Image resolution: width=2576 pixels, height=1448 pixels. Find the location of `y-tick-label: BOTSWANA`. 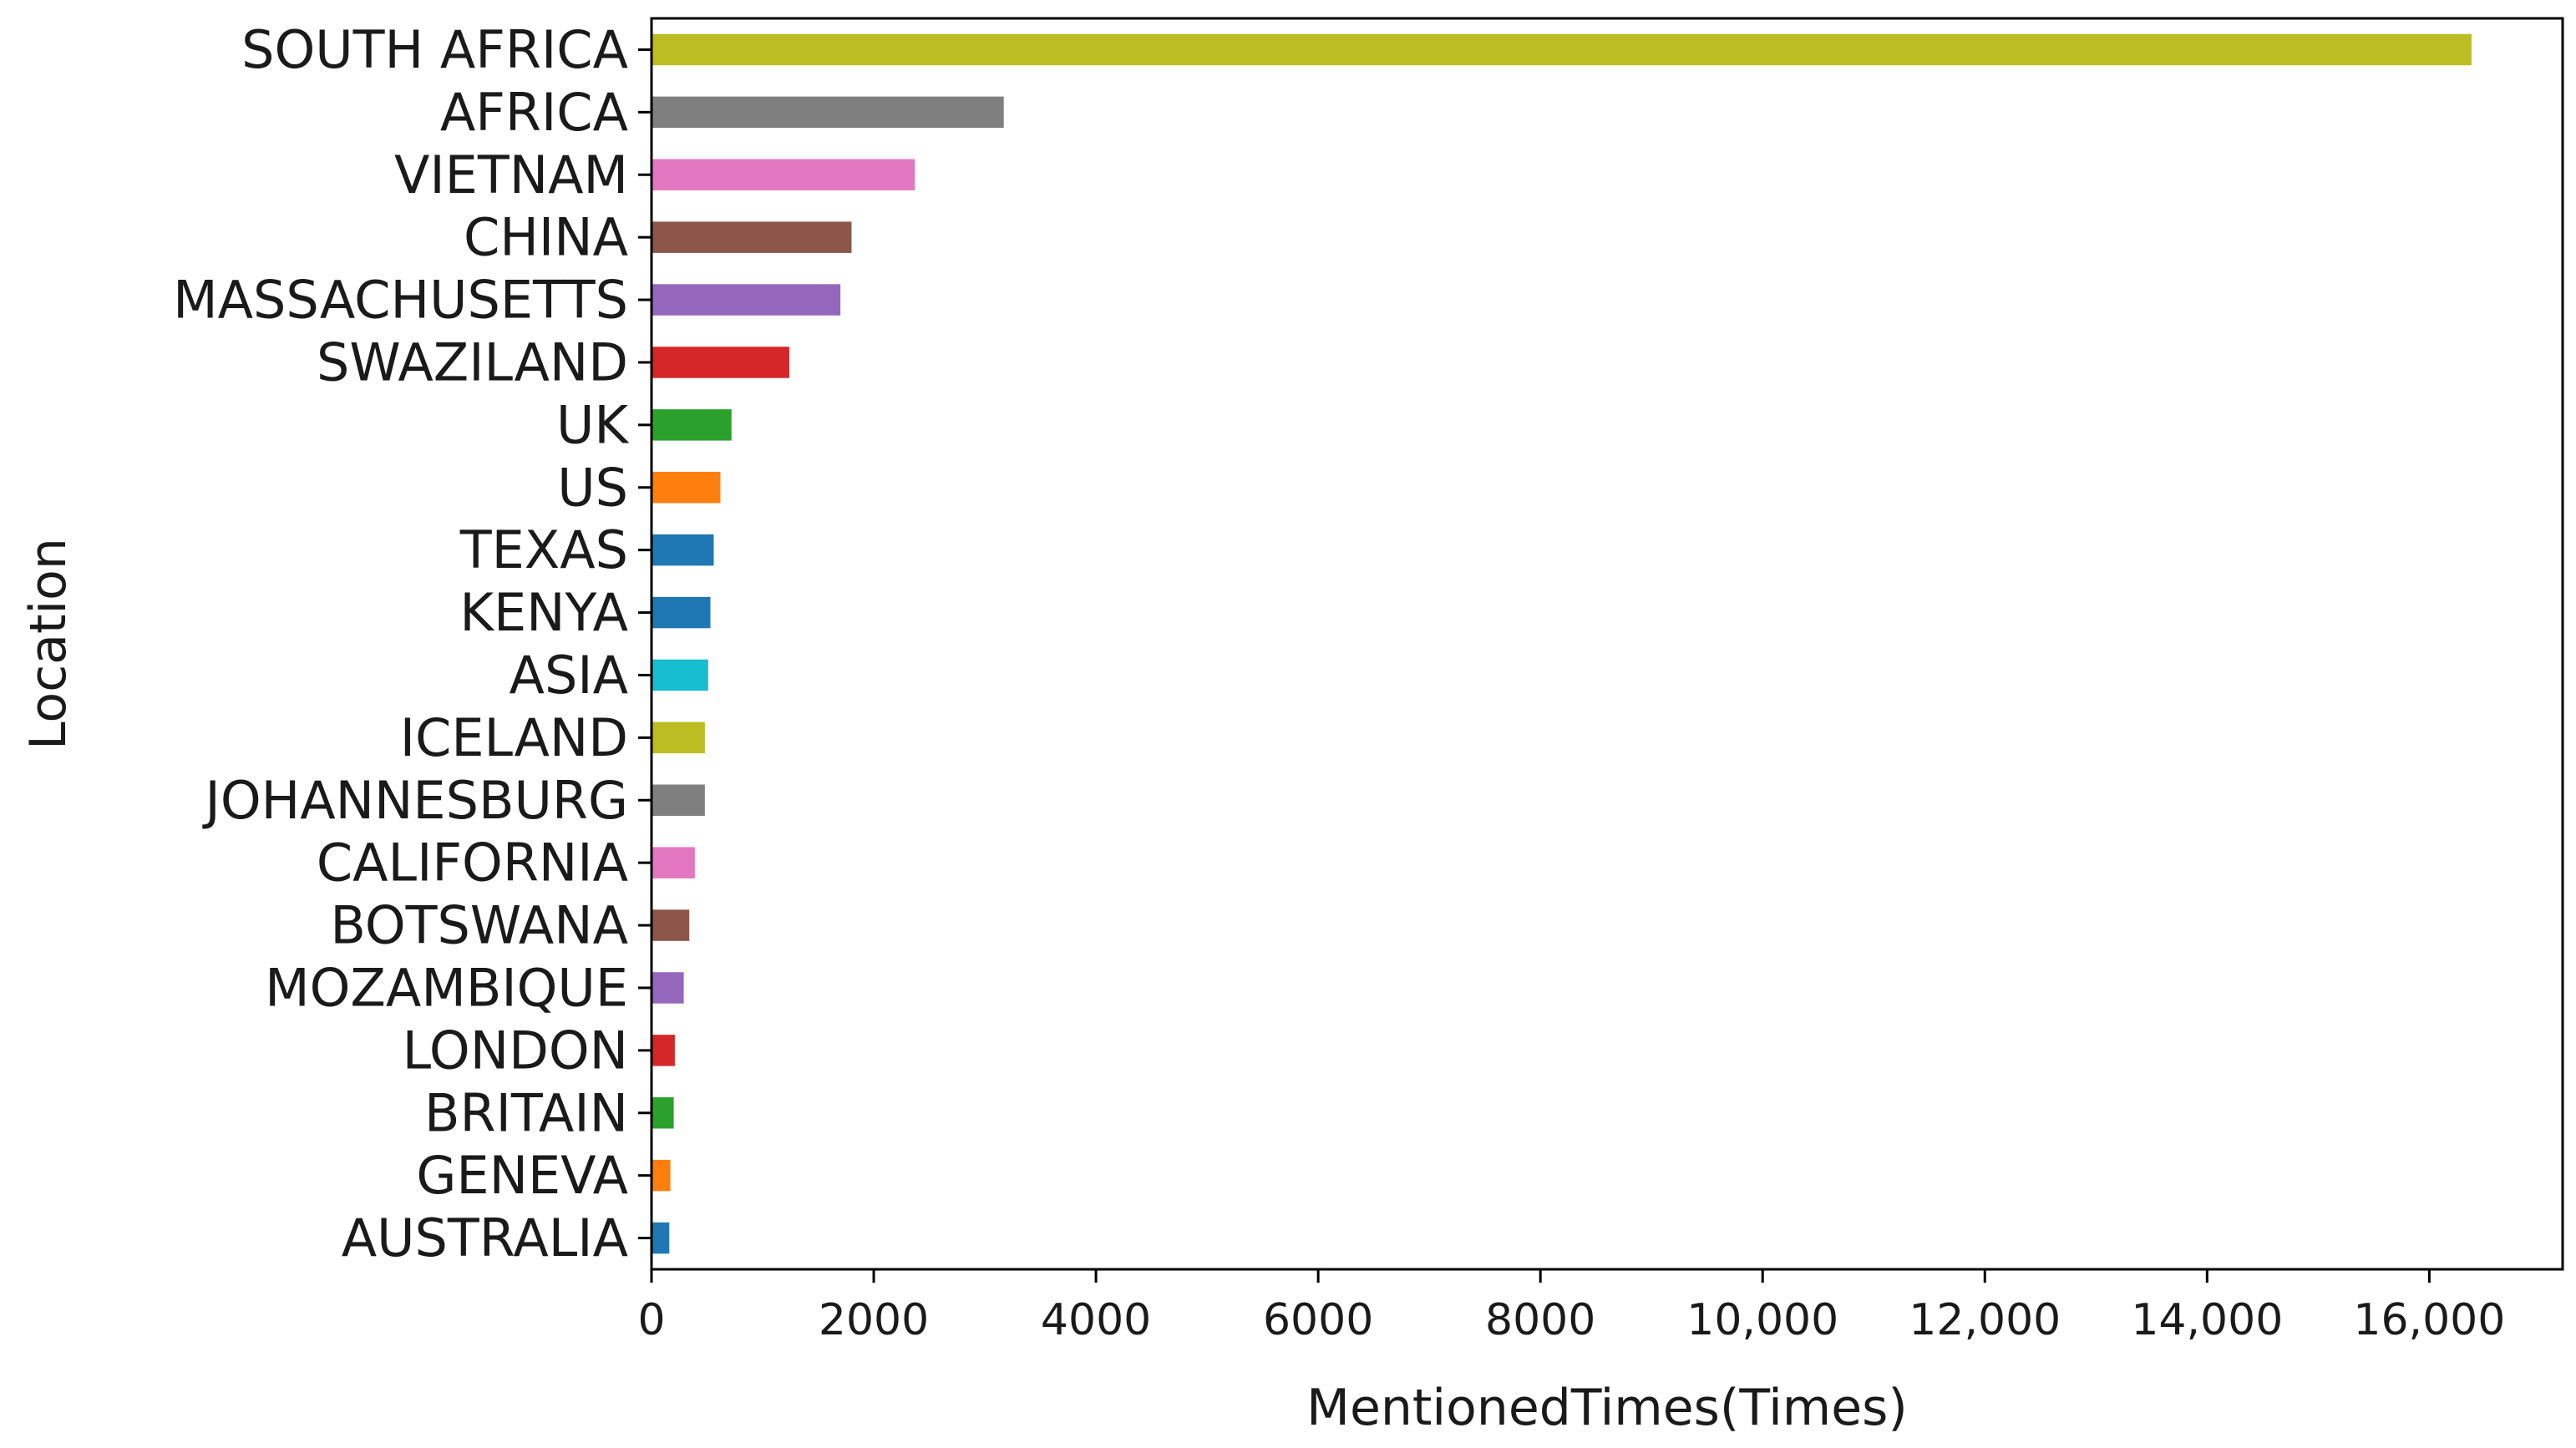

y-tick-label: BOTSWANA is located at coordinates (479, 925).